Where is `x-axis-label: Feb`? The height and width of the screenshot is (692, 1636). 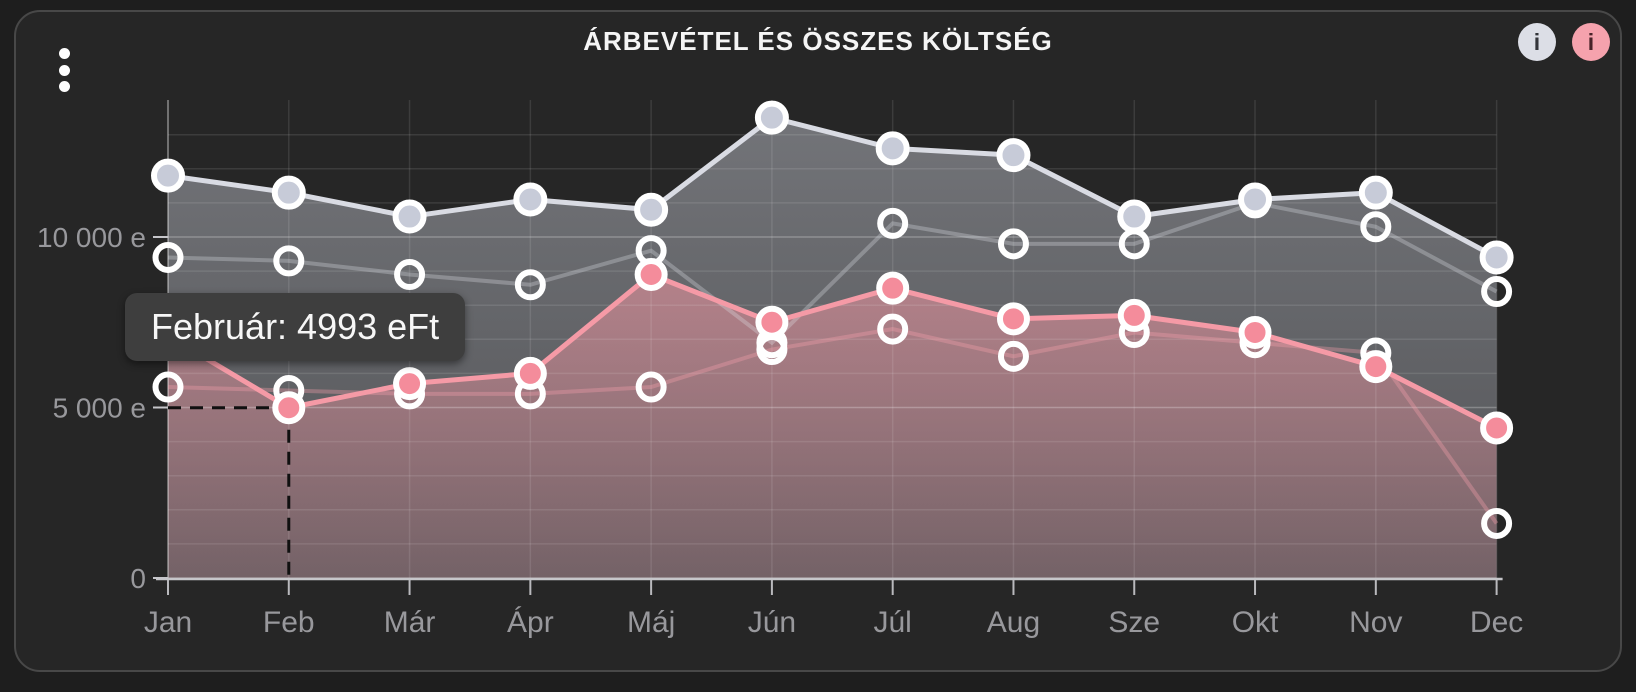 x-axis-label: Feb is located at coordinates (289, 622).